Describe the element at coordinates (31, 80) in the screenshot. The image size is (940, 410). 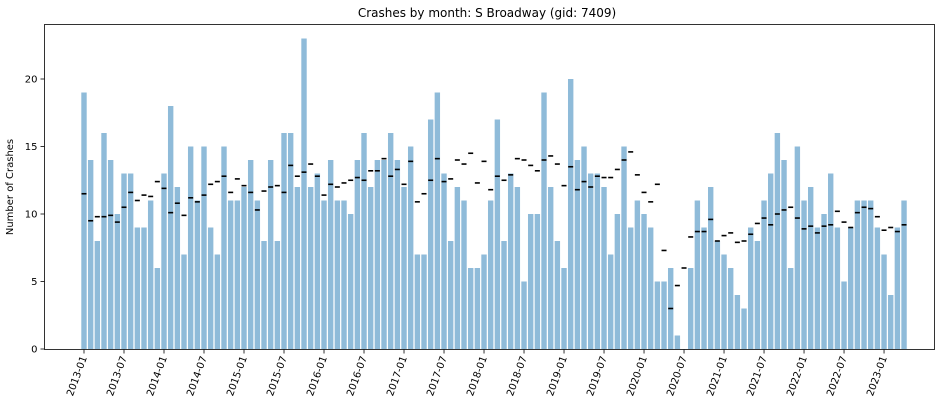
I see `y-tick-label: 20` at that location.